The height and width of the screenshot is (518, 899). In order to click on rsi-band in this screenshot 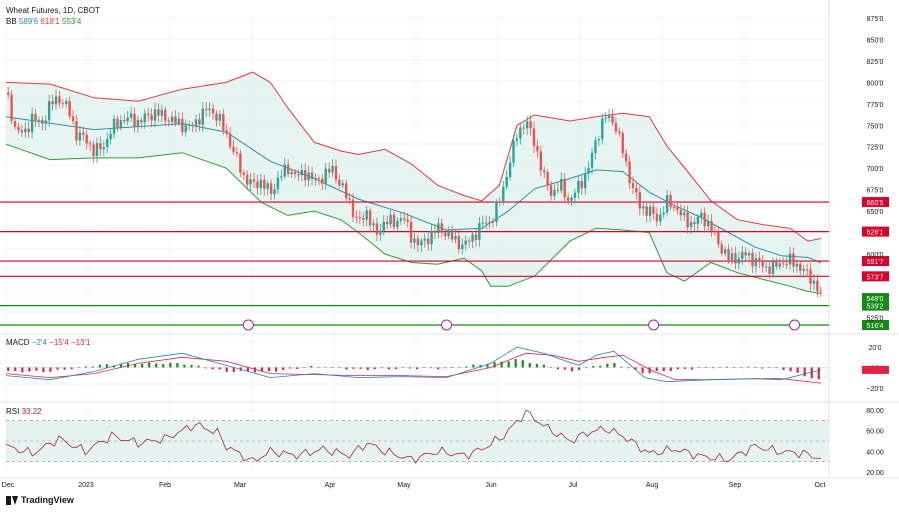, I will do `click(417, 441)`.